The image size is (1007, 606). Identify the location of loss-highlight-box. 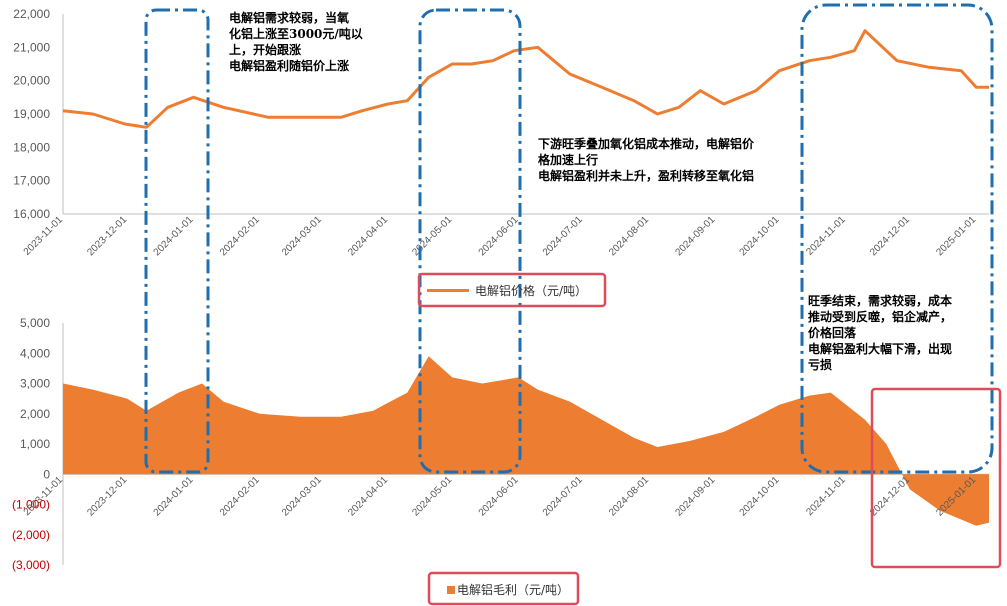
(936, 478).